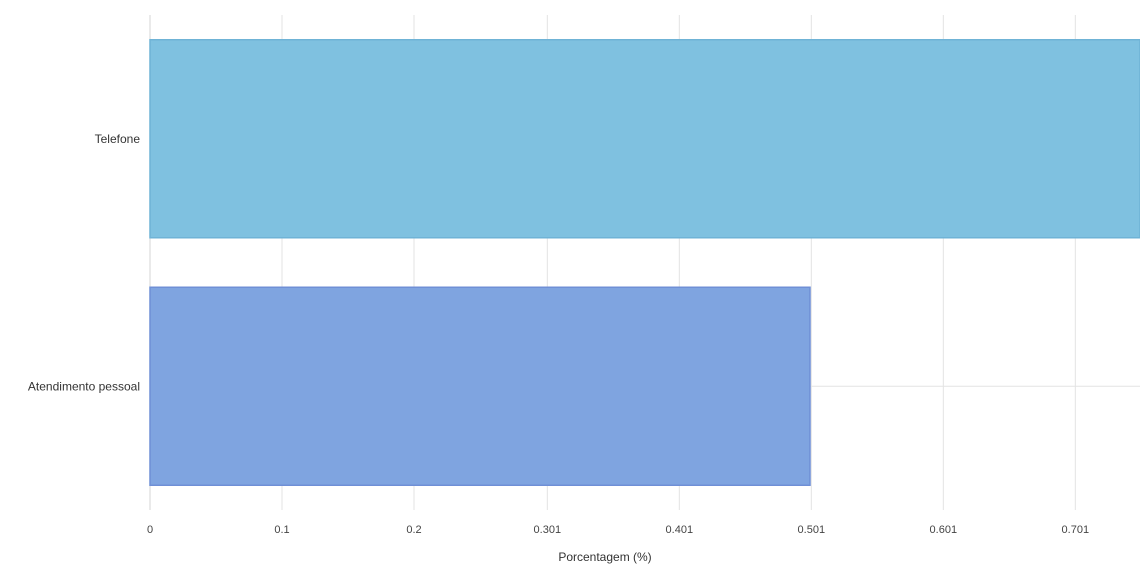  What do you see at coordinates (84, 263) in the screenshot?
I see `category-labels: Telefone Atendimento pessoal` at bounding box center [84, 263].